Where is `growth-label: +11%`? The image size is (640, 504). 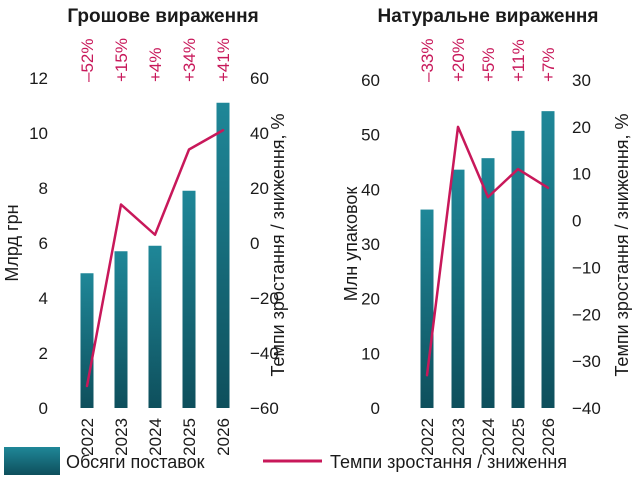
growth-label: +11% is located at coordinates (518, 60).